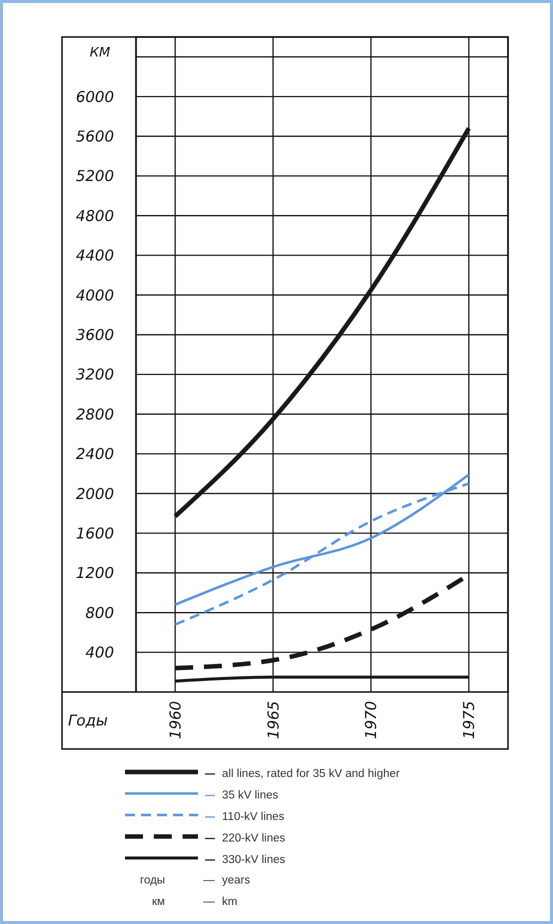 The image size is (553, 924). I want to click on x-tick-label: 1960, so click(175, 720).